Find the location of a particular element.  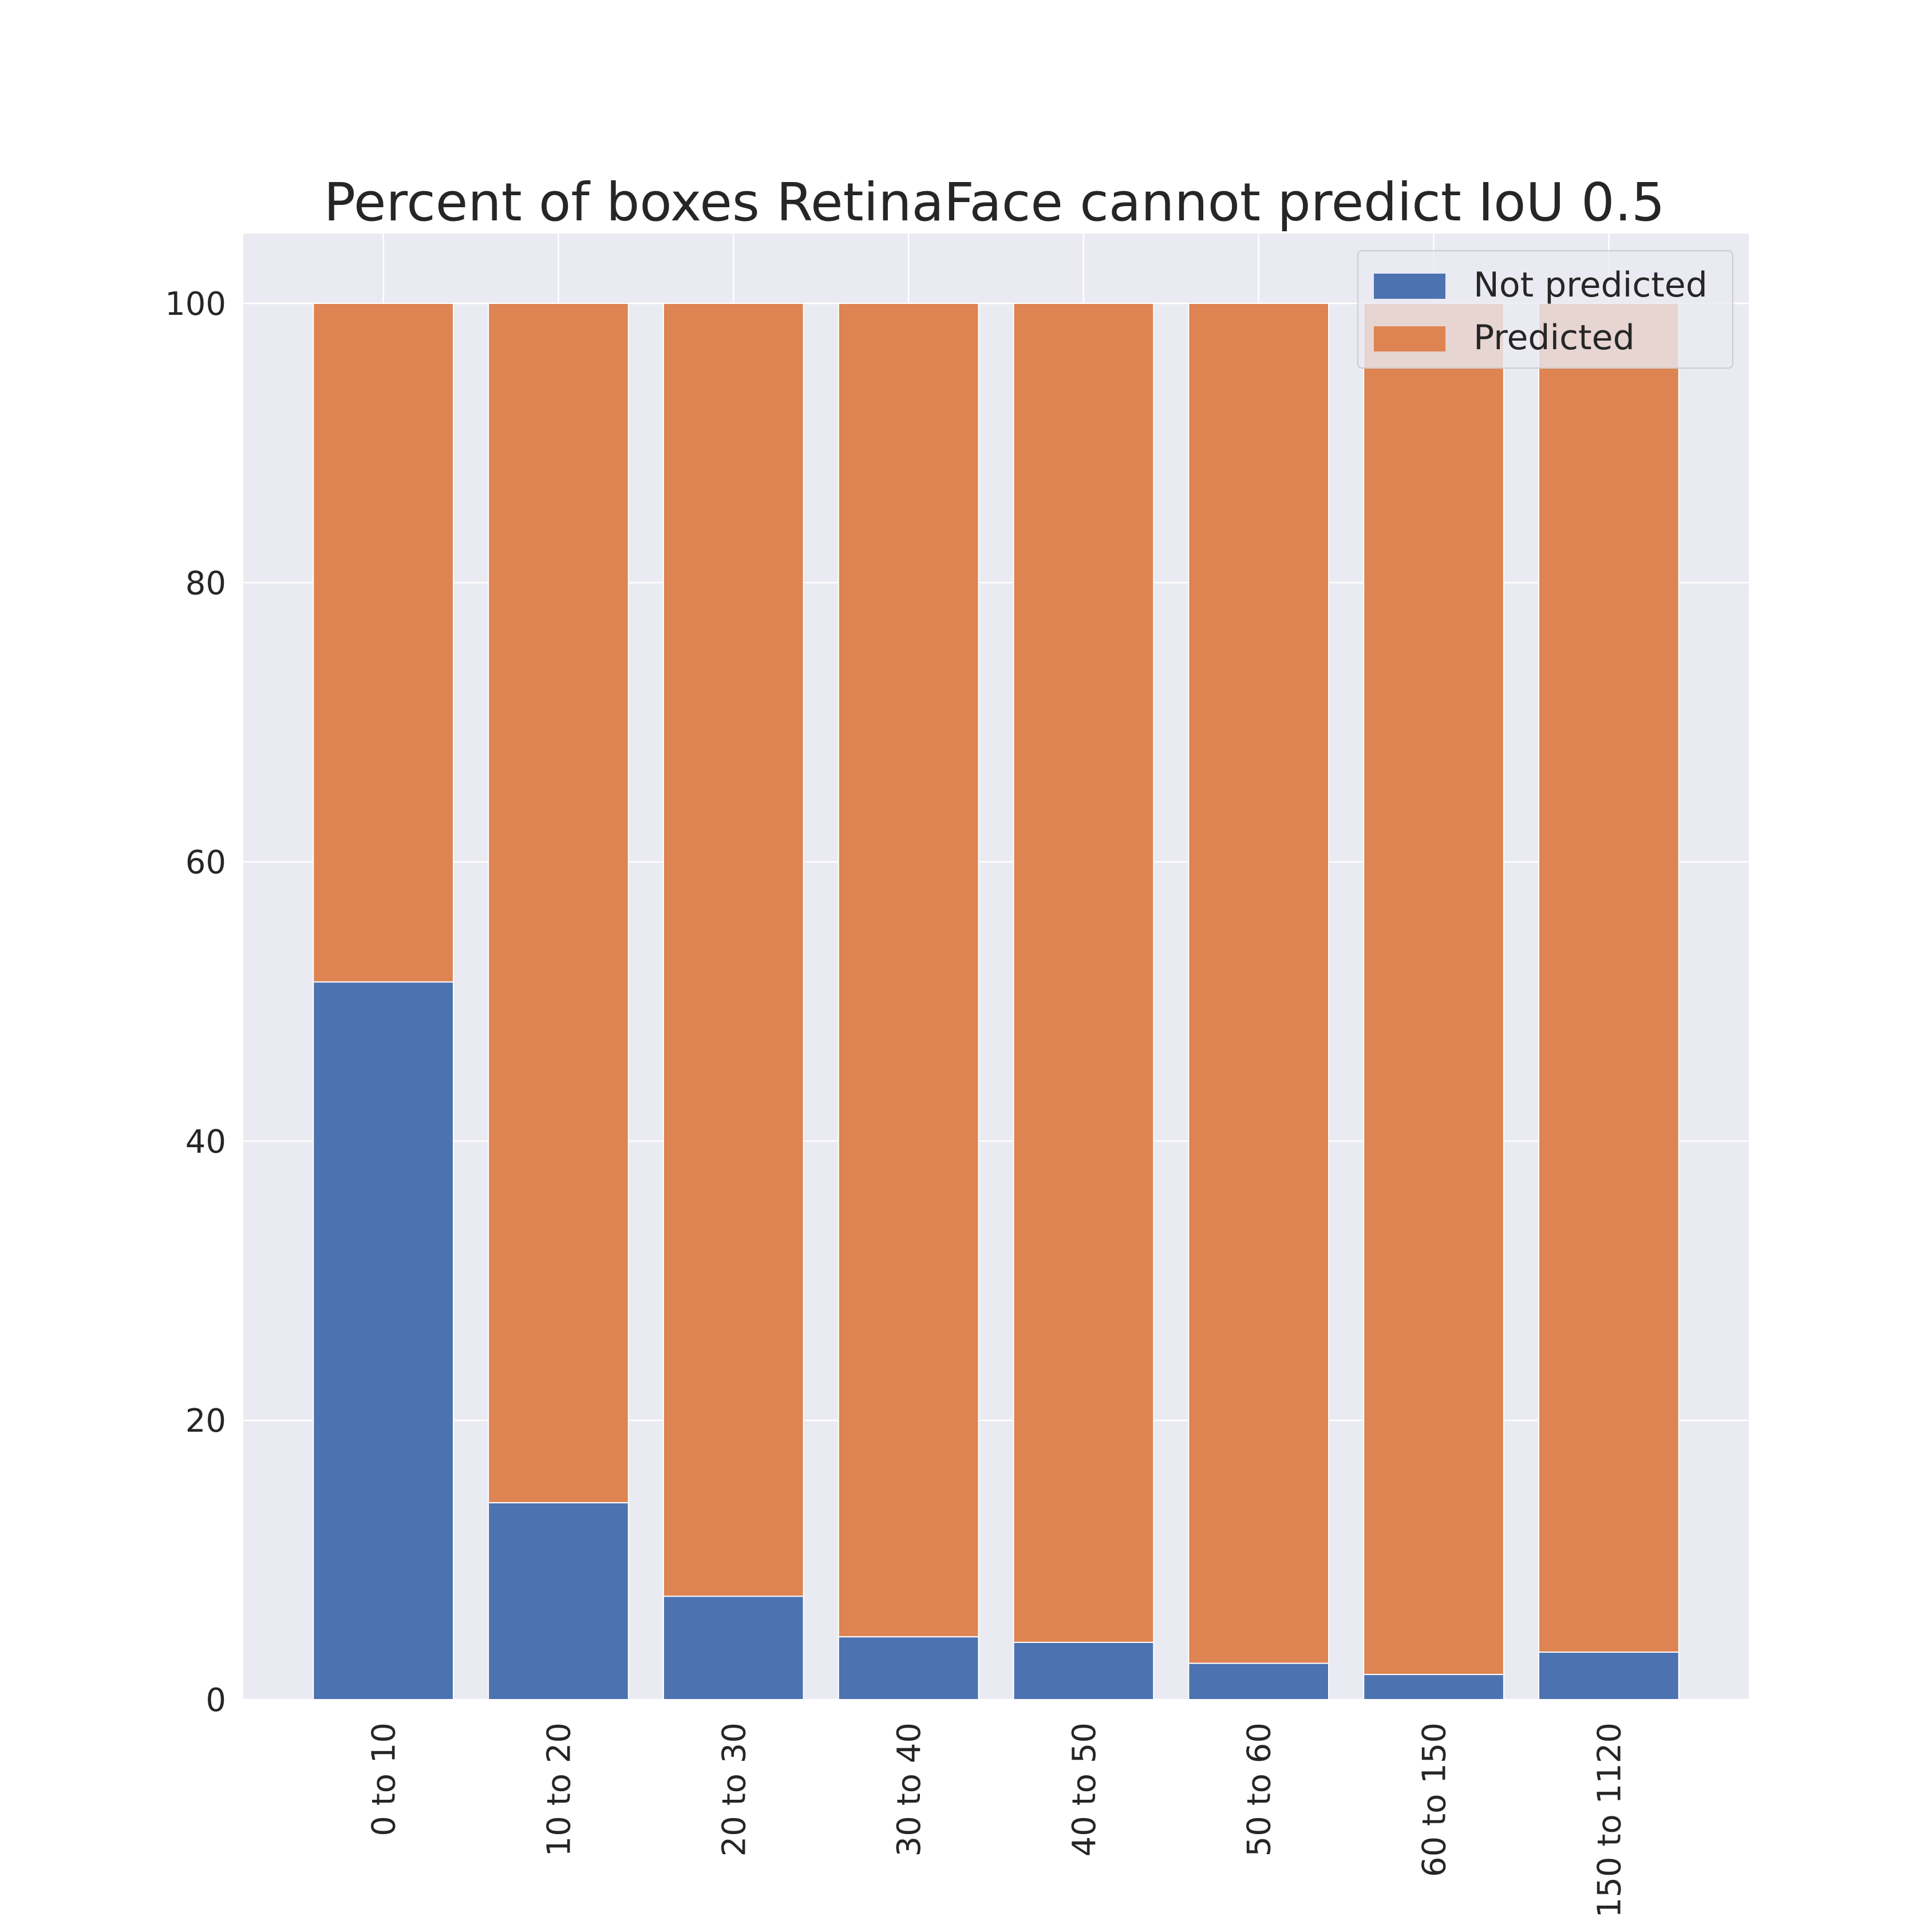

x-tick-label: 40 to 50 is located at coordinates (1084, 1789).